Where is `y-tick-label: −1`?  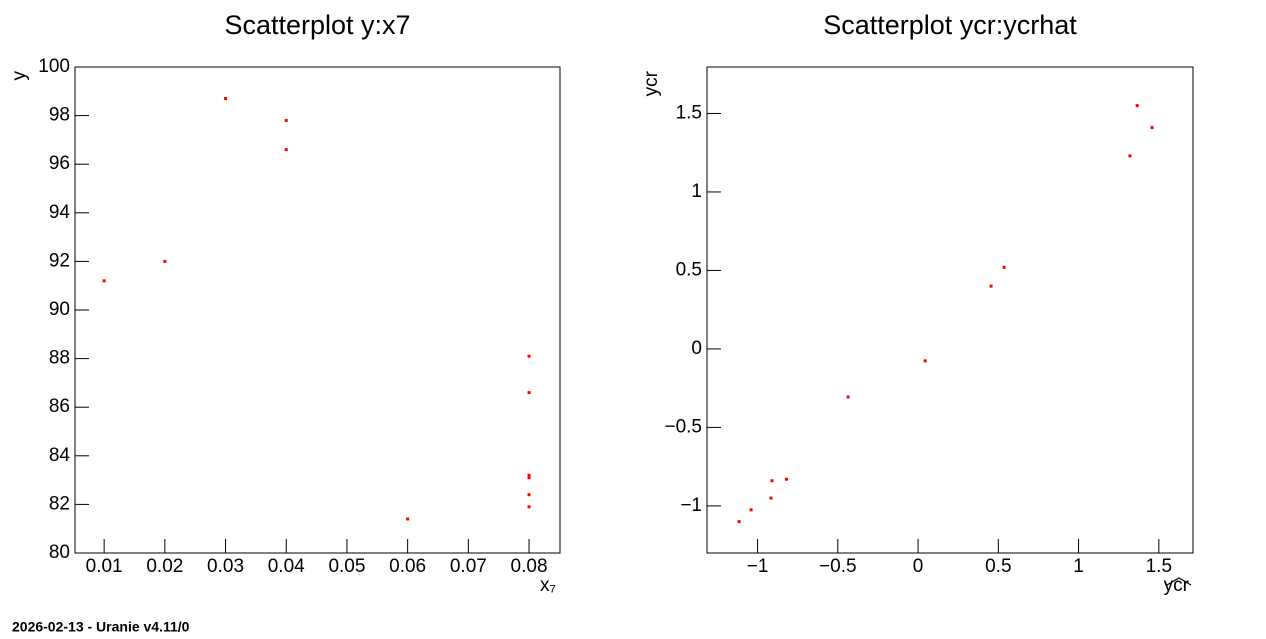 y-tick-label: −1 is located at coordinates (691, 505).